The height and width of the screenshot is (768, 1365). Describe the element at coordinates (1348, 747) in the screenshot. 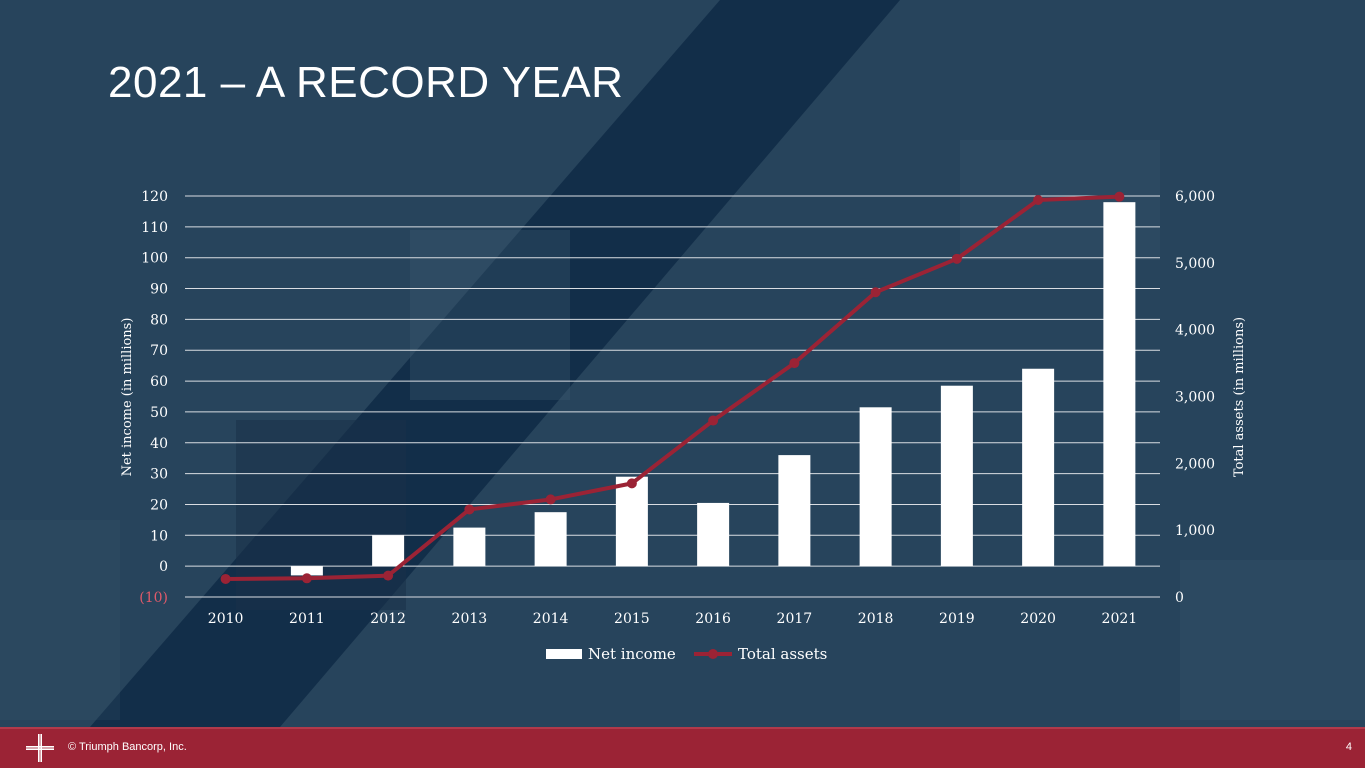

I see `page-number: 4` at that location.